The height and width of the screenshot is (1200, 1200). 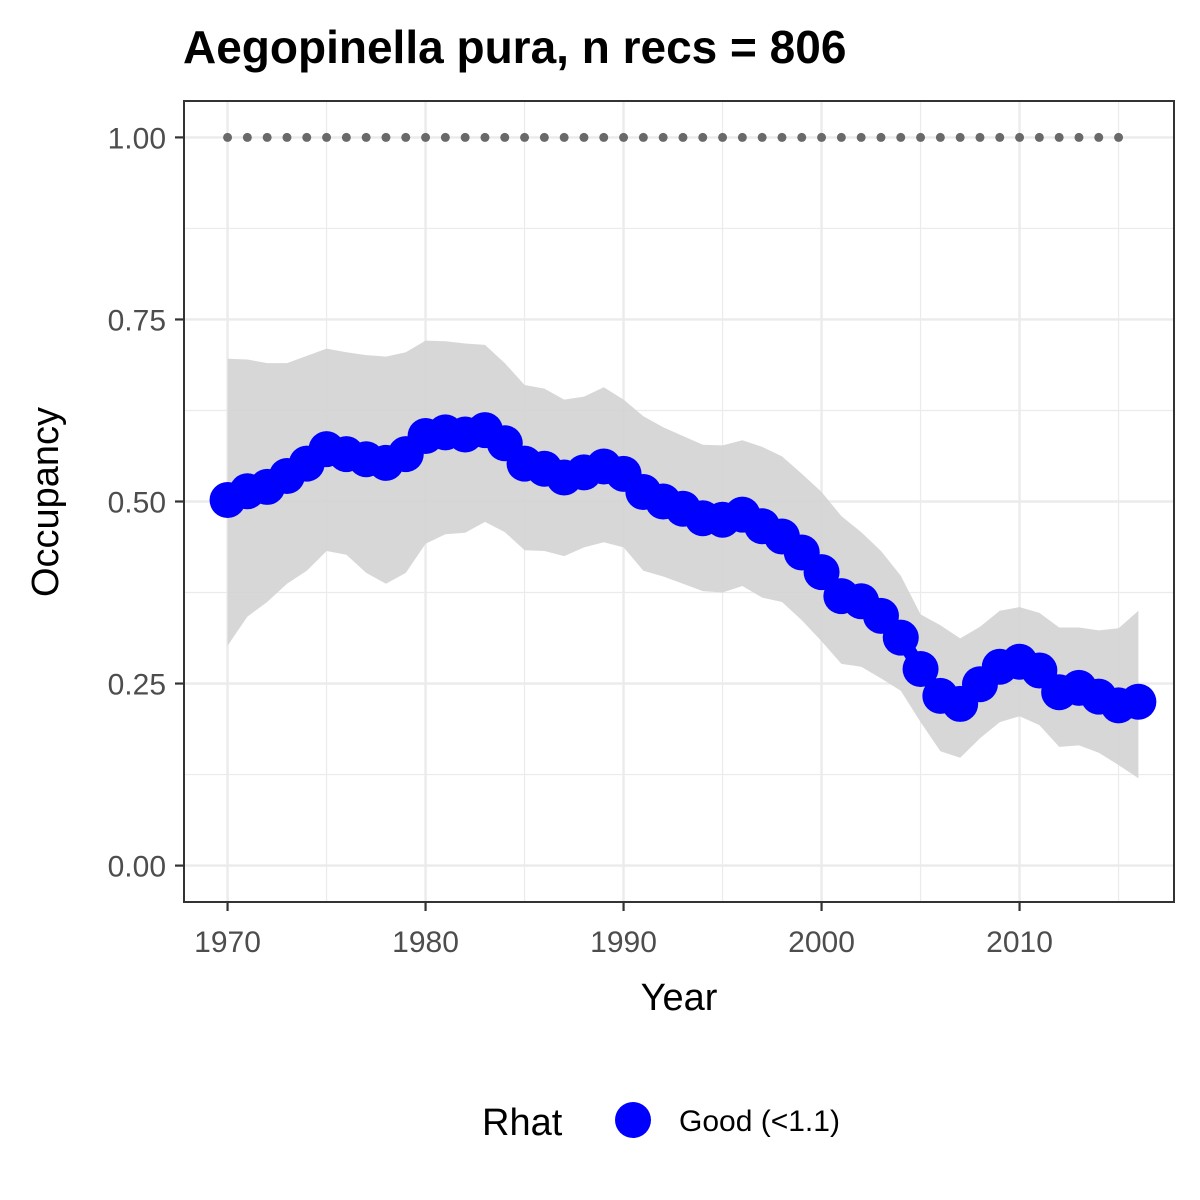 I want to click on y-tick-label: 0.50, so click(x=137, y=503).